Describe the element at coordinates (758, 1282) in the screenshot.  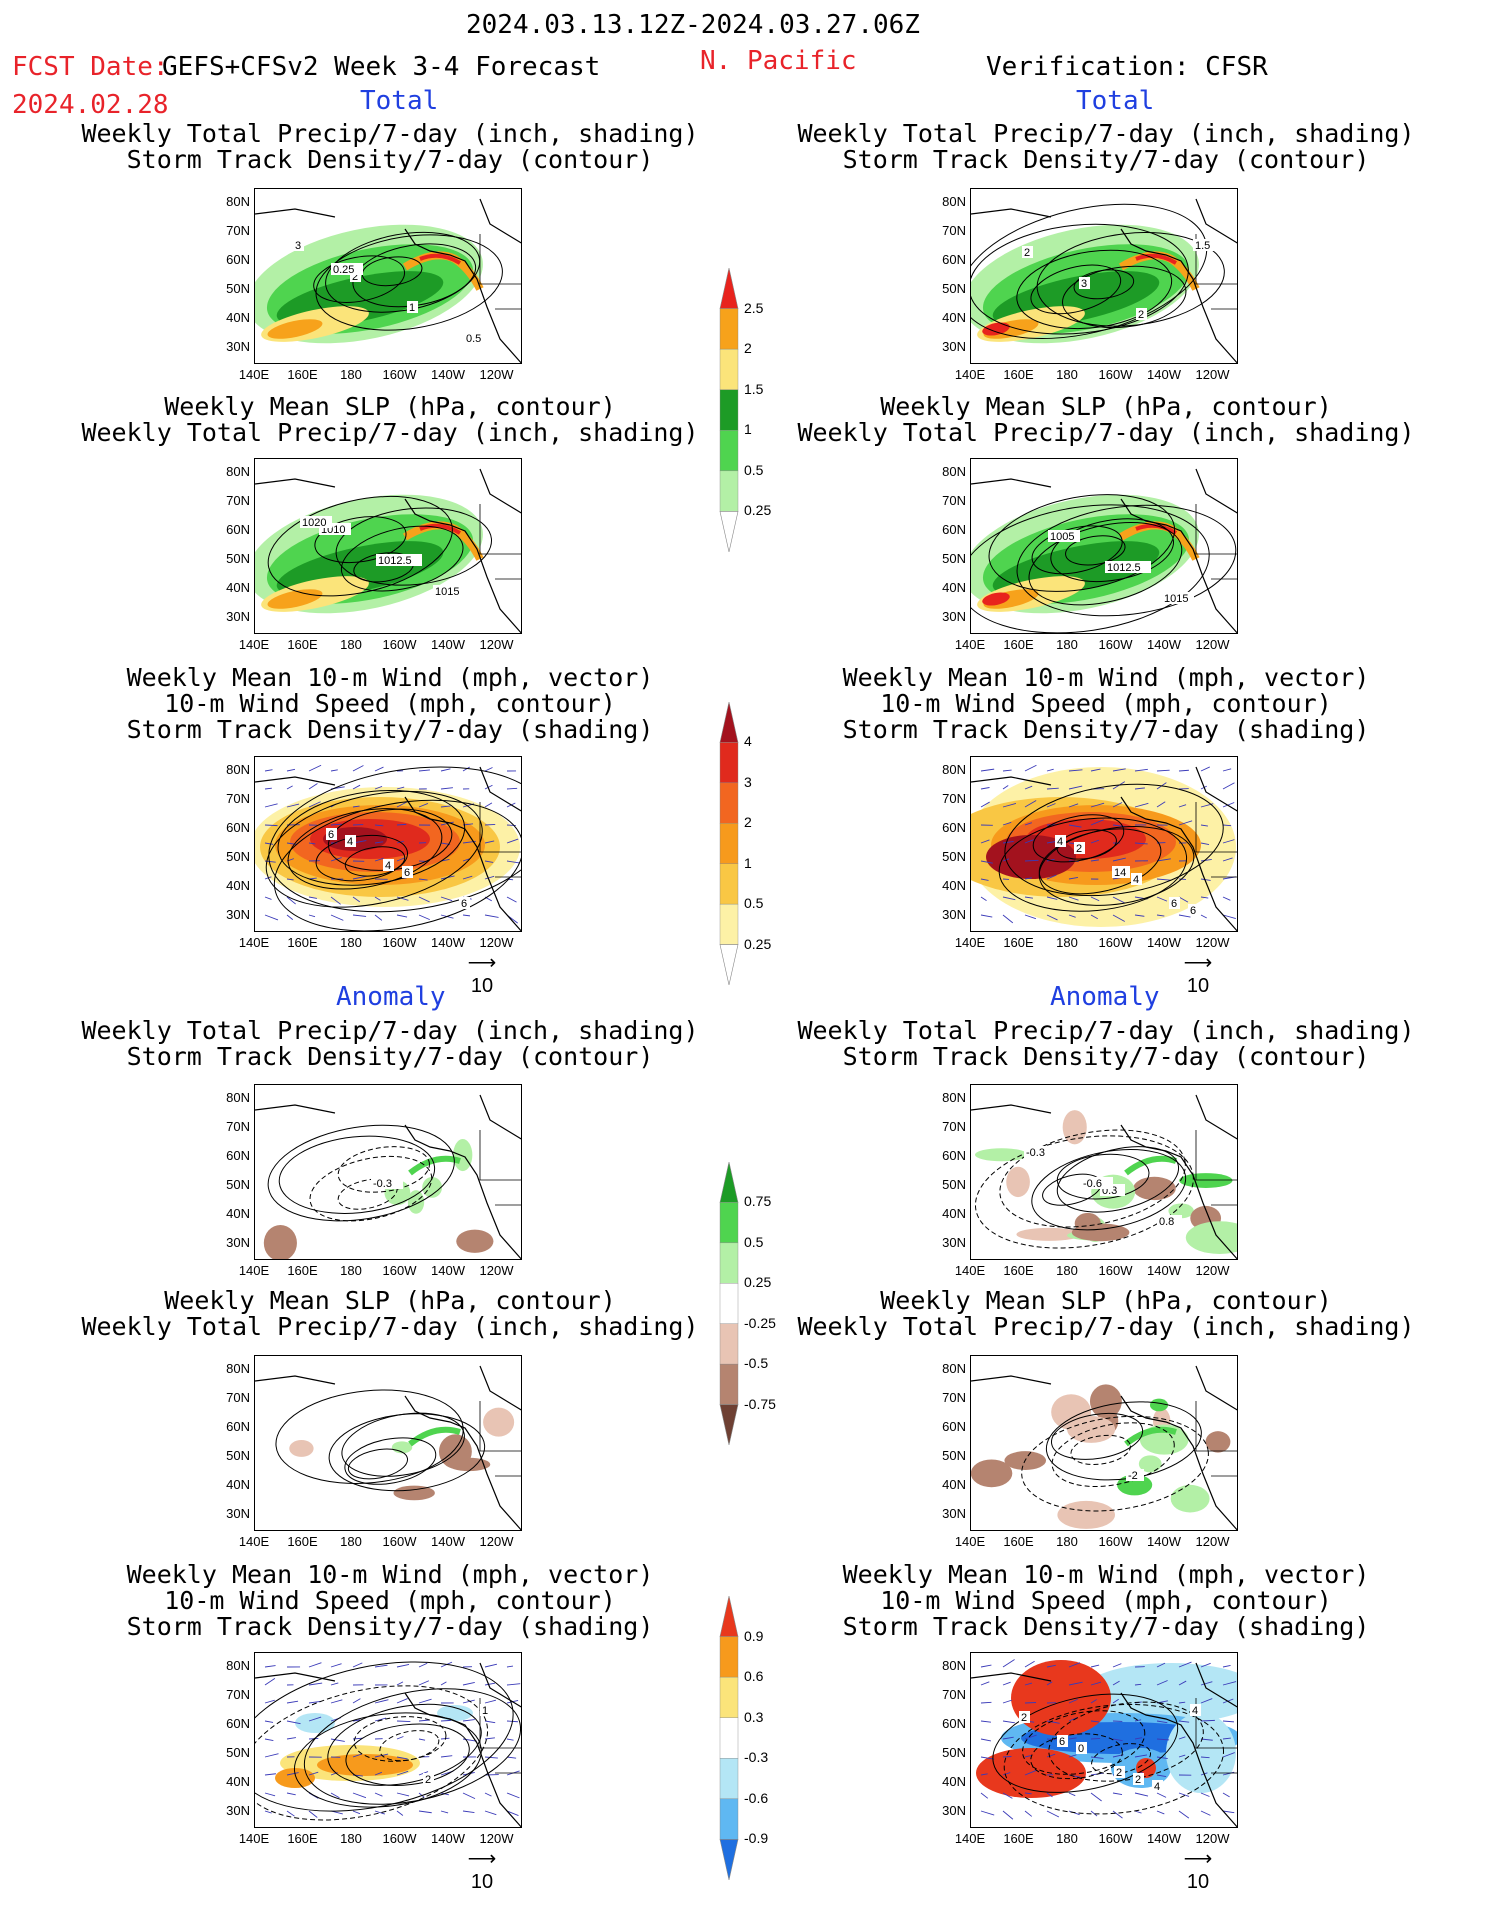
I see `colorbar-label: 0.25` at that location.